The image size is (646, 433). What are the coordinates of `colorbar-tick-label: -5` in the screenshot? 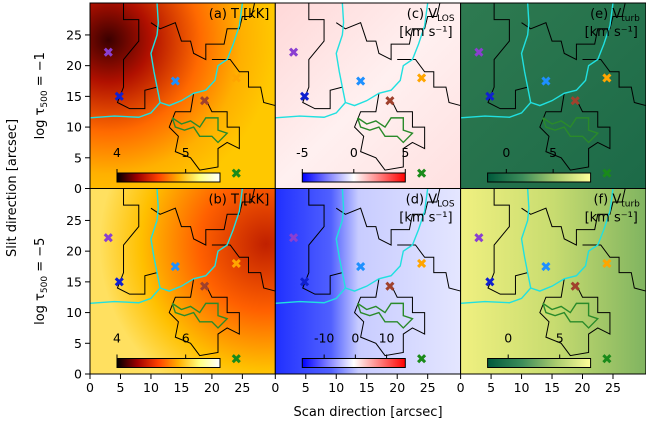 It's located at (302, 152).